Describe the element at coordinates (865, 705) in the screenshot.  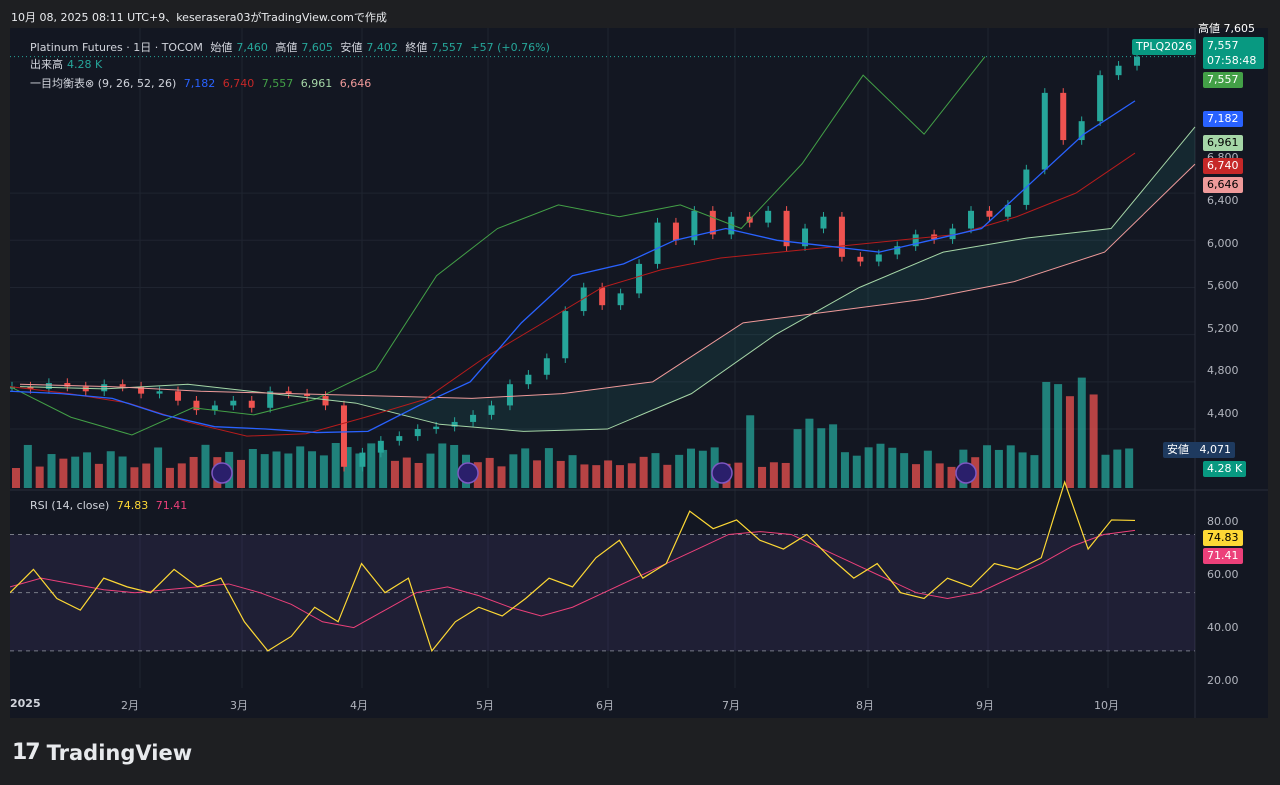
I see `time-tick: 8月` at that location.